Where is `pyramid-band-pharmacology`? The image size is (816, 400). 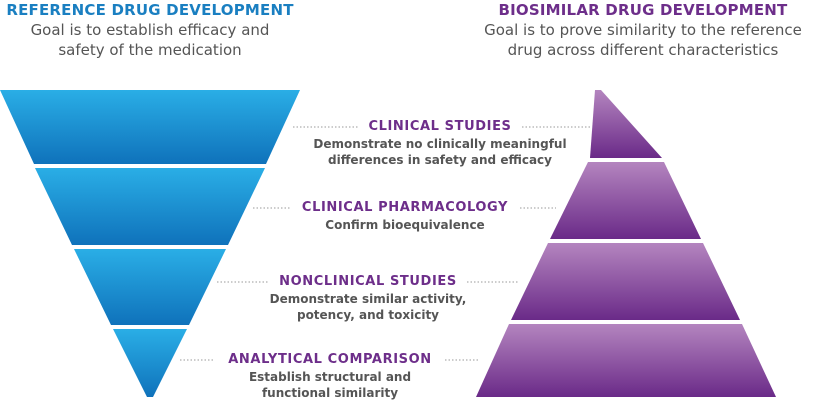 pyramid-band-pharmacology is located at coordinates (625, 200).